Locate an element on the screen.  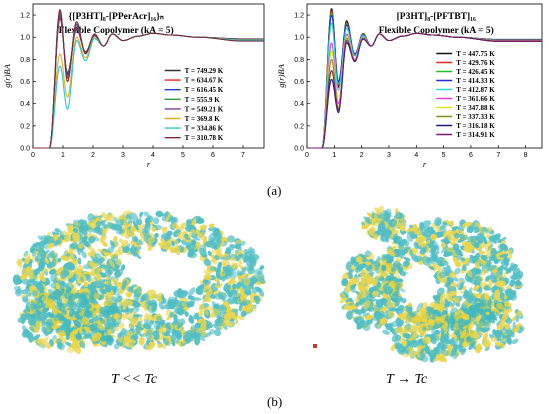
legend-label: T = 414.33 K is located at coordinates (475, 81).